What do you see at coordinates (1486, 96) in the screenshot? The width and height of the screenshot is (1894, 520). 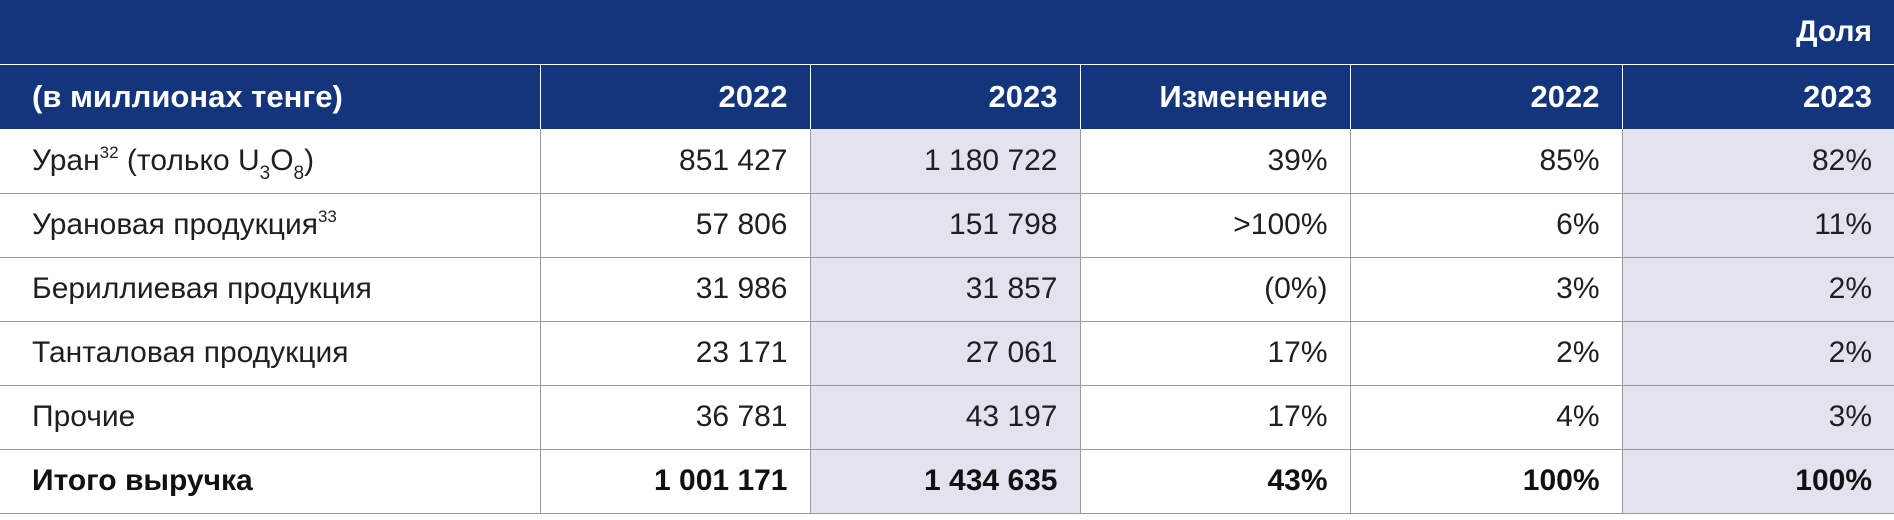 I see `share-2022-header: 2022` at bounding box center [1486, 96].